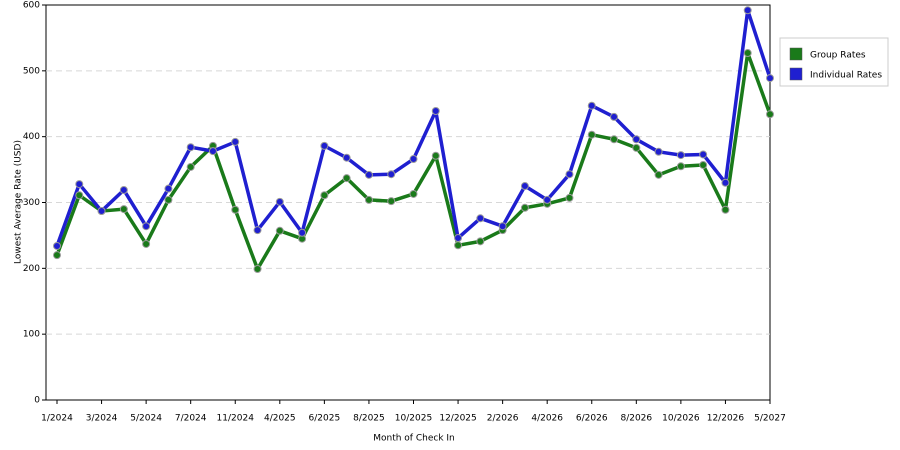 The width and height of the screenshot is (900, 450). Describe the element at coordinates (681, 419) in the screenshot. I see `x-tick-label: 10/2026` at that location.